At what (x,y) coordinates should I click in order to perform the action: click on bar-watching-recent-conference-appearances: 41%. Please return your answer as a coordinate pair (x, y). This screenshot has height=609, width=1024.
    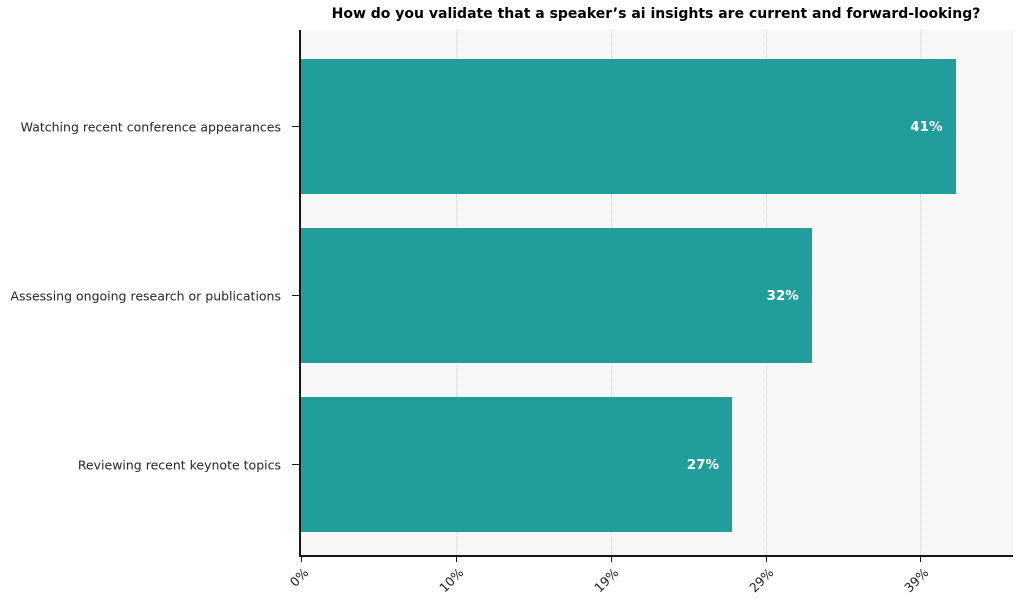
    Looking at the image, I should click on (628, 126).